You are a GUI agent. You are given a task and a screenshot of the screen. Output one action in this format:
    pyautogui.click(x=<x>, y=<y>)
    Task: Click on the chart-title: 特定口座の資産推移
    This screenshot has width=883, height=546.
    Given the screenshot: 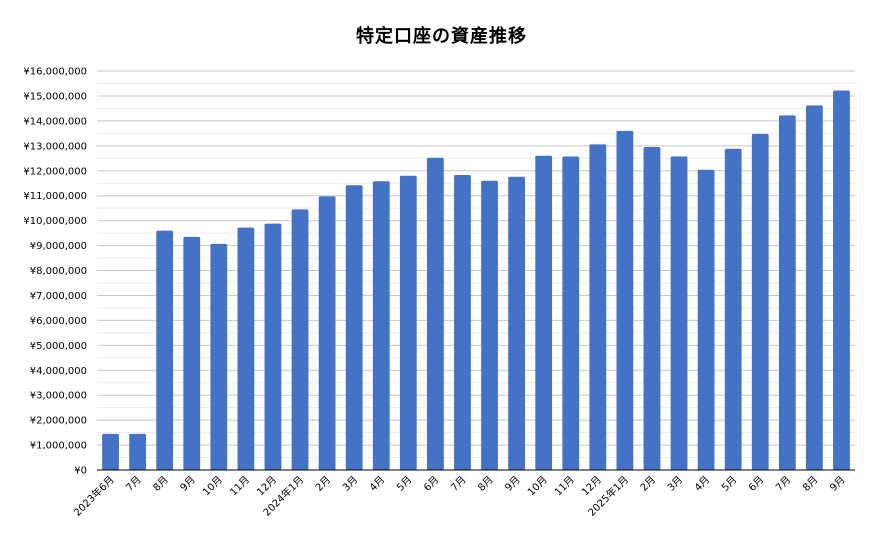 What is the action you would take?
    pyautogui.click(x=441, y=36)
    